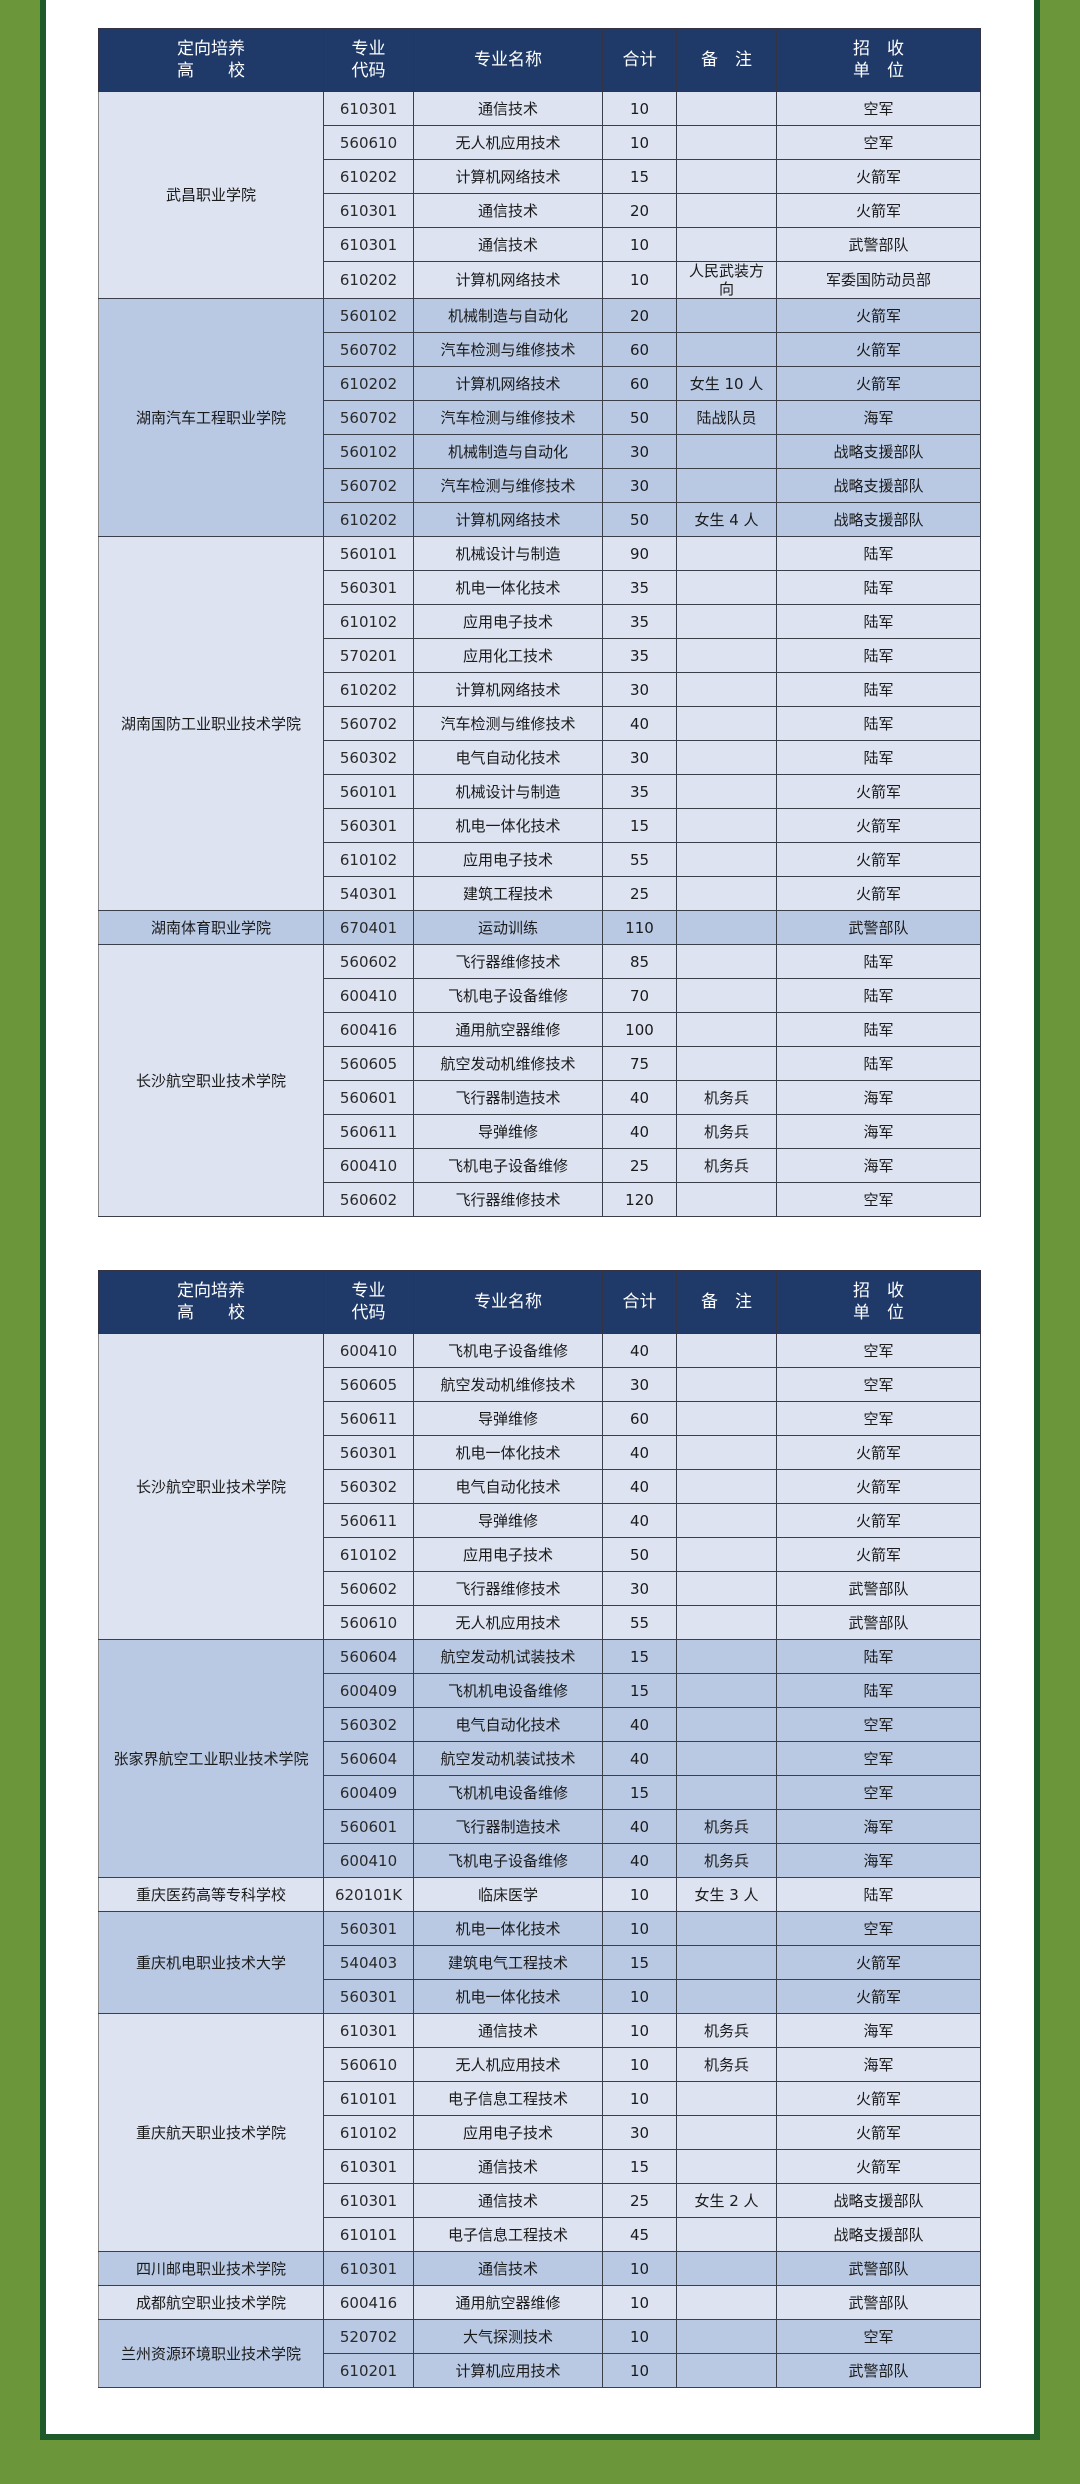 This screenshot has width=1080, height=2484. I want to click on major-name-cell: 飞行器维修技术, so click(508, 961).